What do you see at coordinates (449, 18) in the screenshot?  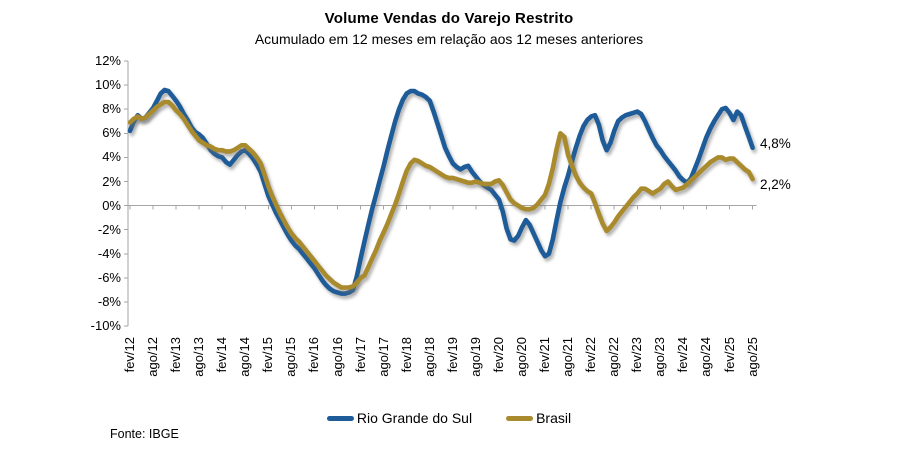 I see `chart-title: Volume Vendas do Varejo Restrito` at bounding box center [449, 18].